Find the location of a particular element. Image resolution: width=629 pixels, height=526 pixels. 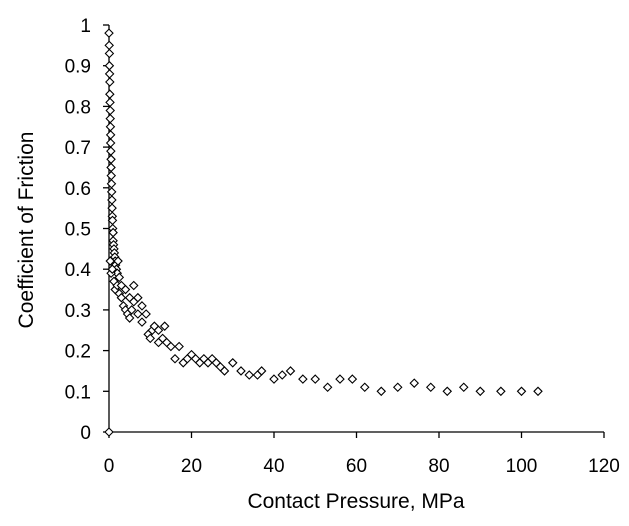

y-tick-label: 0.8 is located at coordinates (78, 107).